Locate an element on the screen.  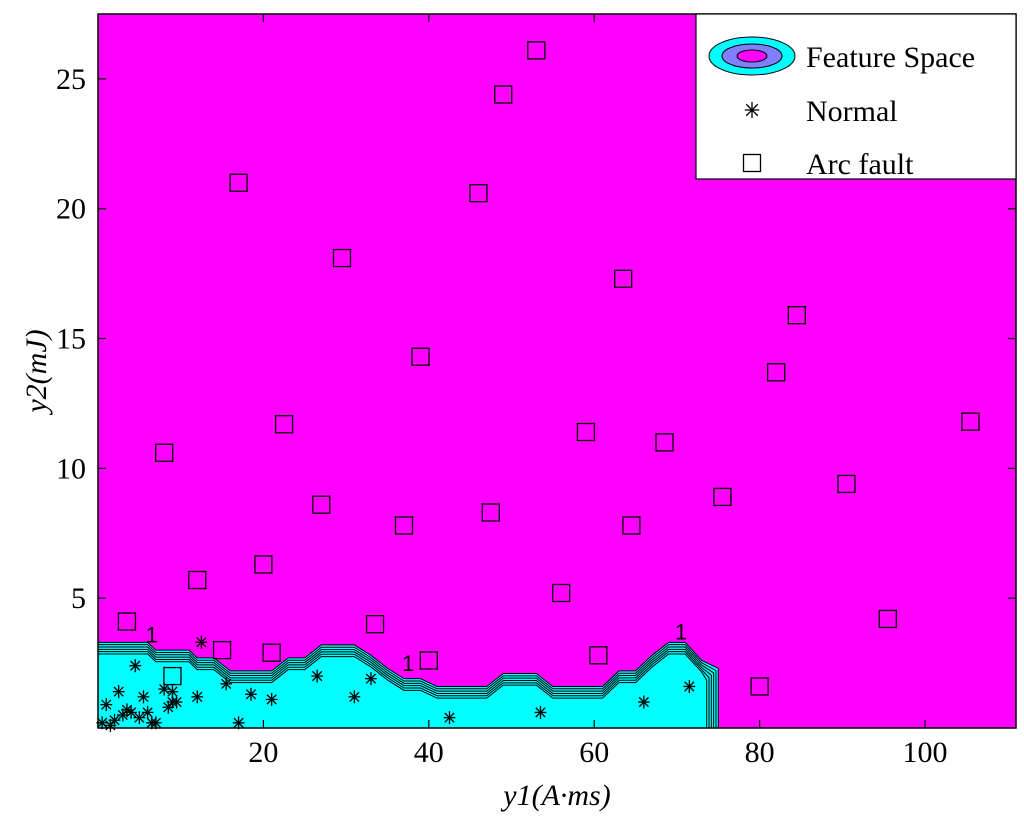
y-tick-label: 20 is located at coordinates (71, 209).